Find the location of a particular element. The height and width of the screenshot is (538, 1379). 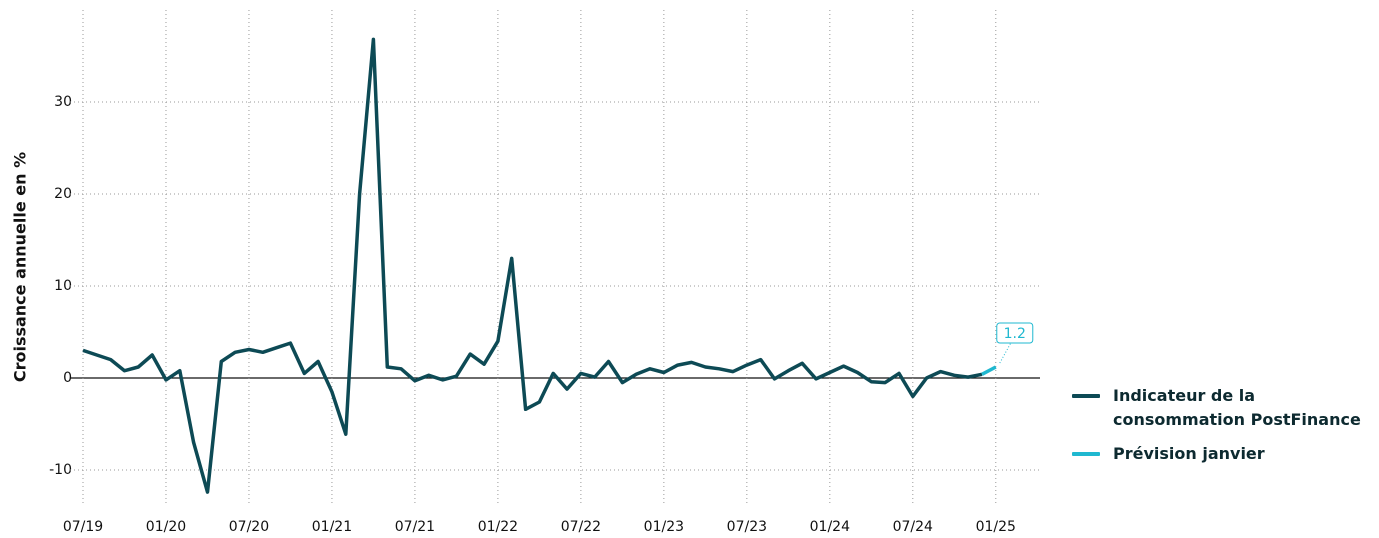

x-tick-label: 01/20 is located at coordinates (166, 527).